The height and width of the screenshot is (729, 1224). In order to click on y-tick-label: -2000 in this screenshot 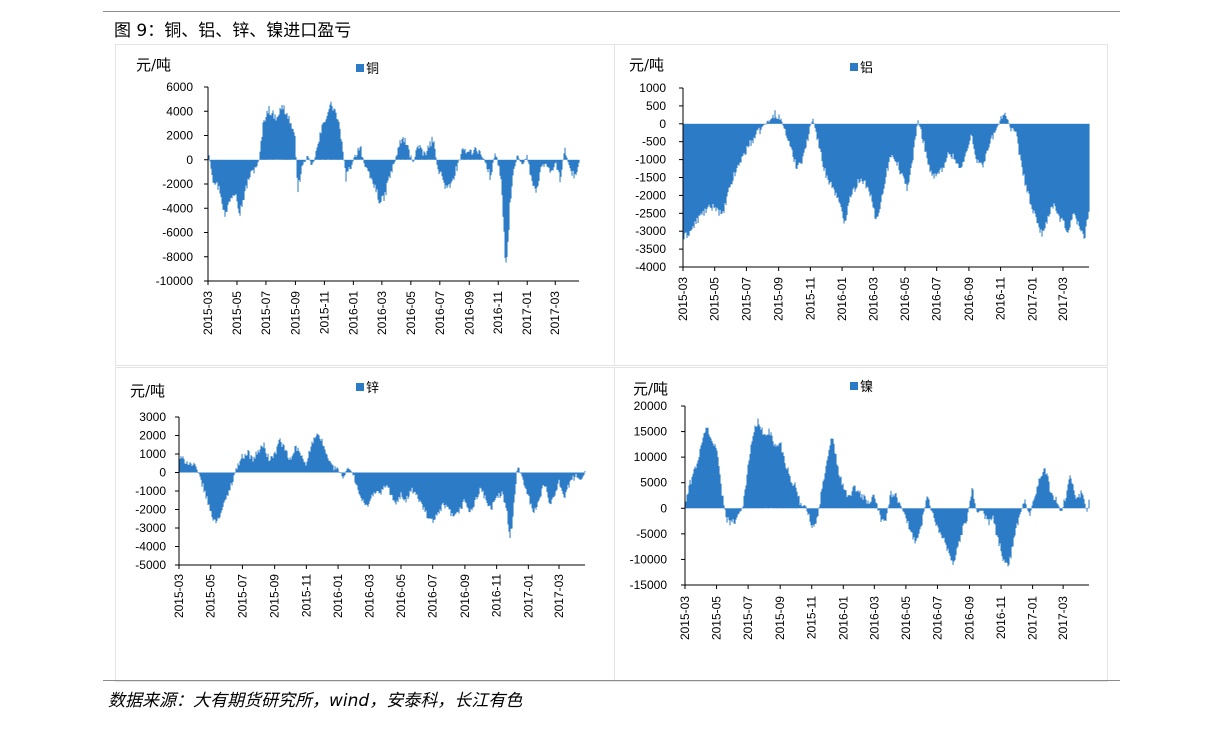, I will do `click(150, 510)`.